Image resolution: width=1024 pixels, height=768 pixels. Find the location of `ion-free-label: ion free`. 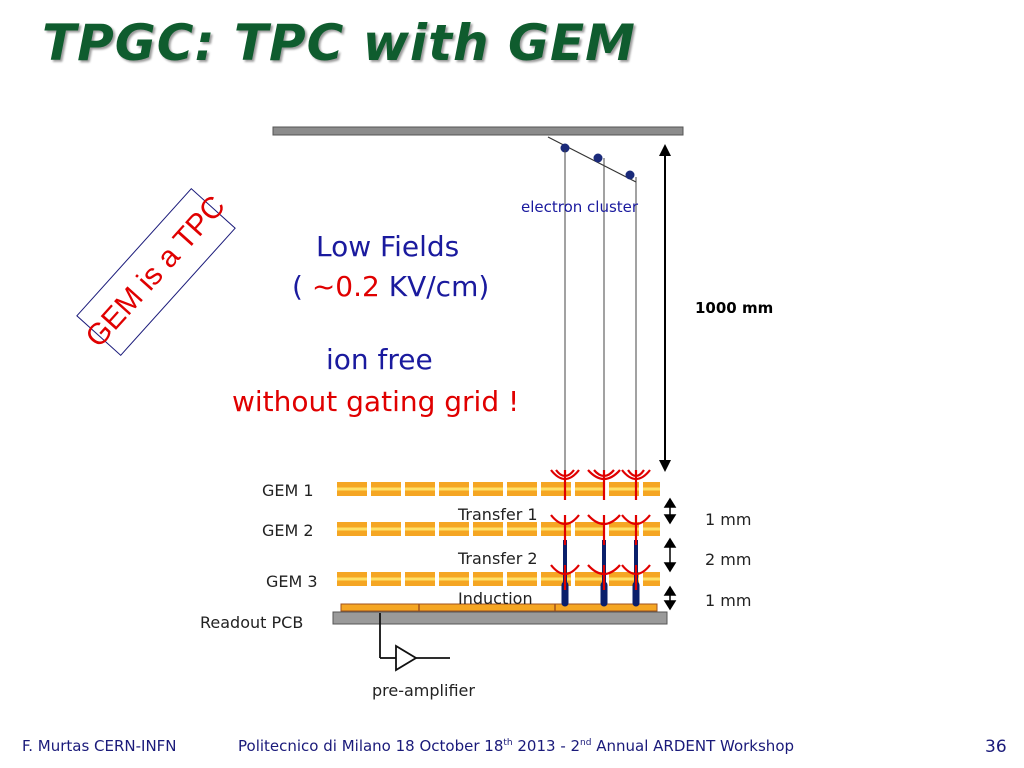

ion-free-label: ion free is located at coordinates (379, 359).